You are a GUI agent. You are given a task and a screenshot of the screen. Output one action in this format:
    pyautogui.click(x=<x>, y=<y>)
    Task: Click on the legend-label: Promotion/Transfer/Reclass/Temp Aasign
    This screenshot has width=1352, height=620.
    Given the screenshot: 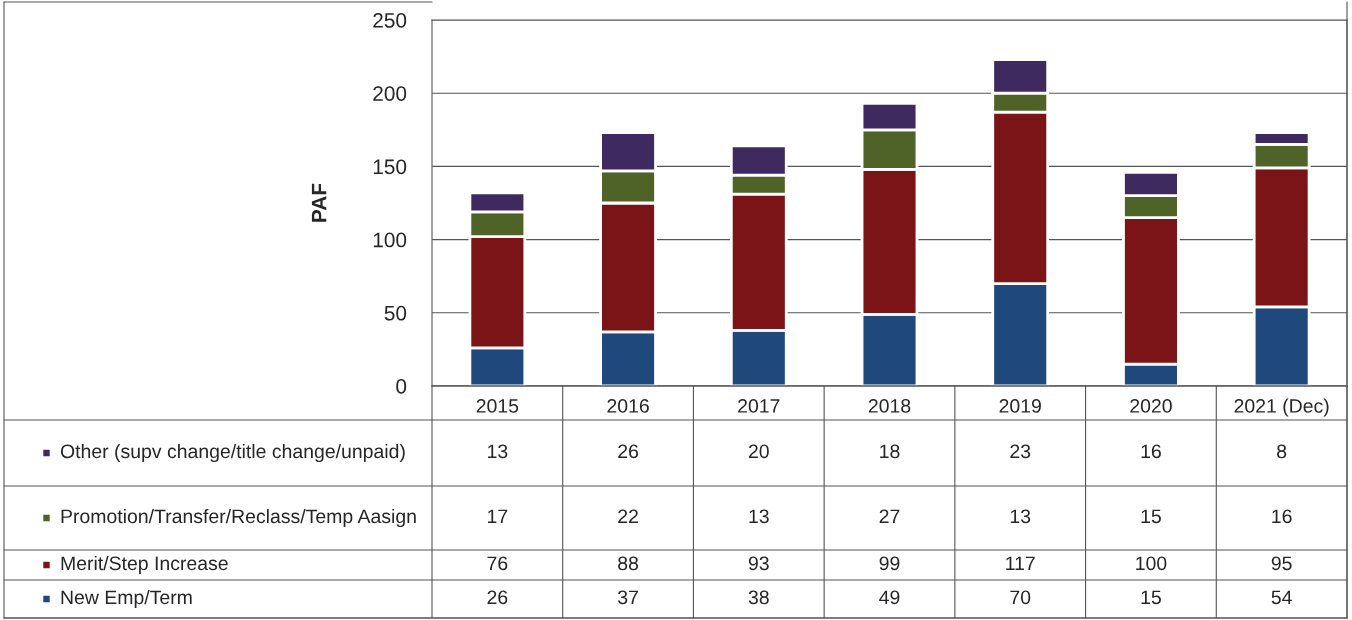 What is the action you would take?
    pyautogui.click(x=238, y=518)
    